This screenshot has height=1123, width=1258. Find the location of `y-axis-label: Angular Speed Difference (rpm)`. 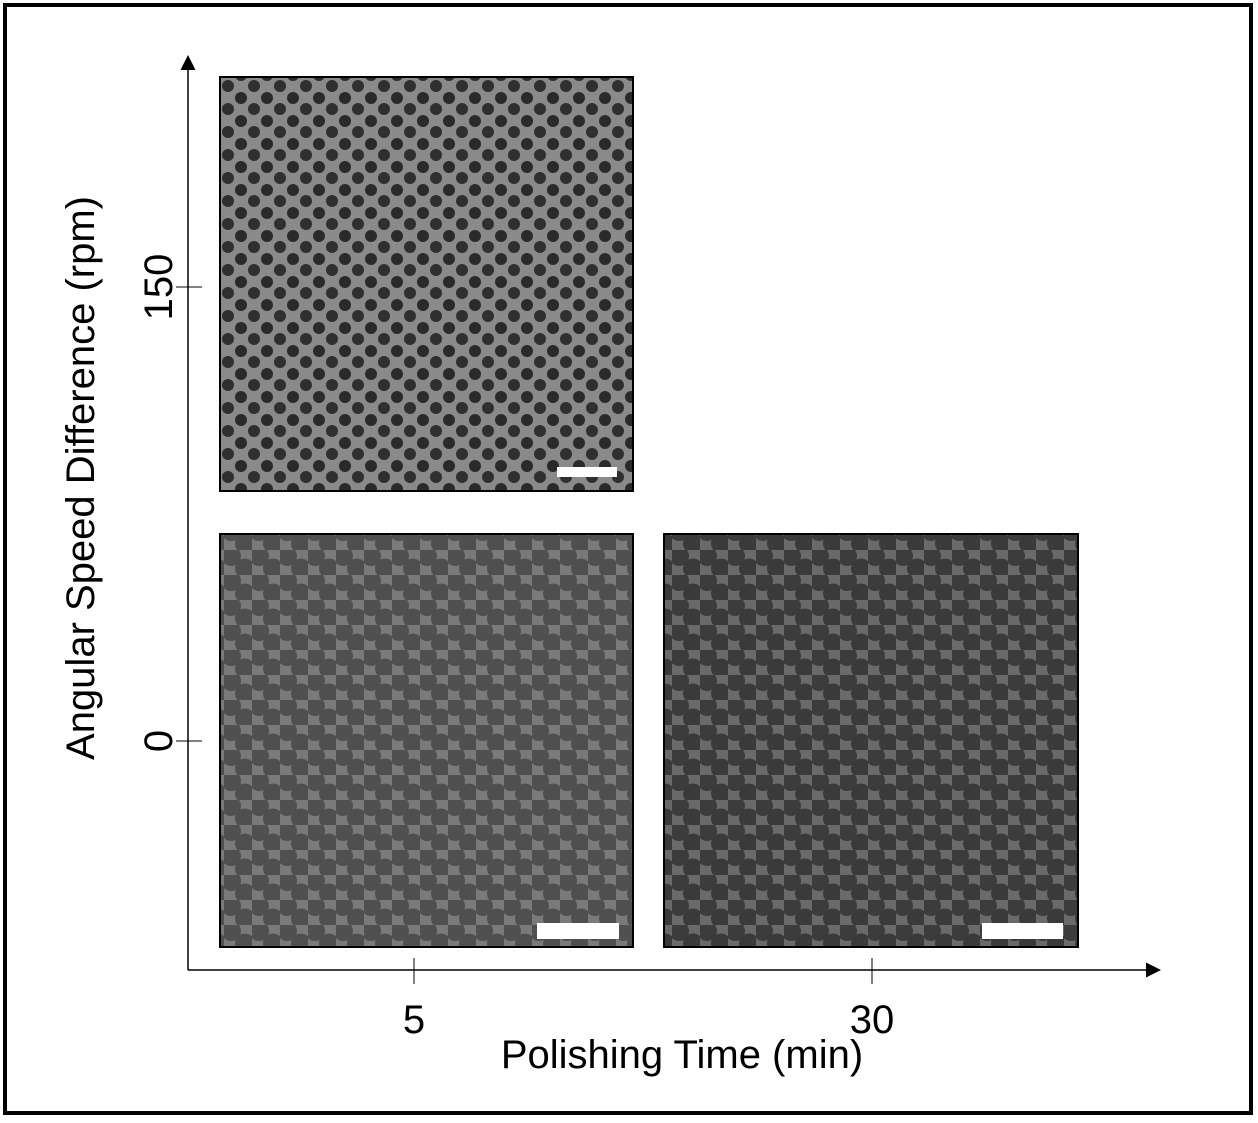

y-axis-label: Angular Speed Difference (rpm) is located at coordinates (81, 478).